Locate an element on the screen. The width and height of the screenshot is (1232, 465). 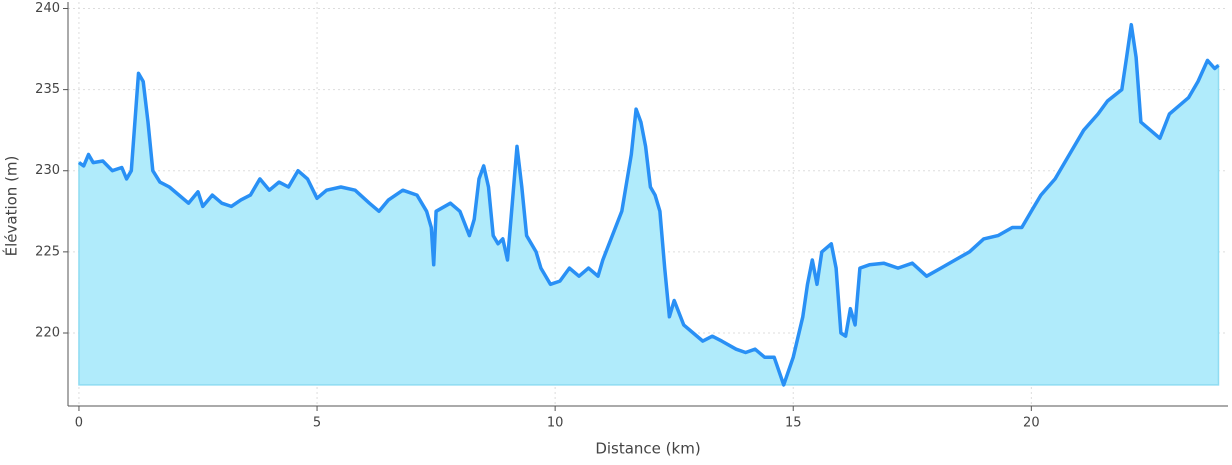
x-tick-label: 20 is located at coordinates (1031, 423).